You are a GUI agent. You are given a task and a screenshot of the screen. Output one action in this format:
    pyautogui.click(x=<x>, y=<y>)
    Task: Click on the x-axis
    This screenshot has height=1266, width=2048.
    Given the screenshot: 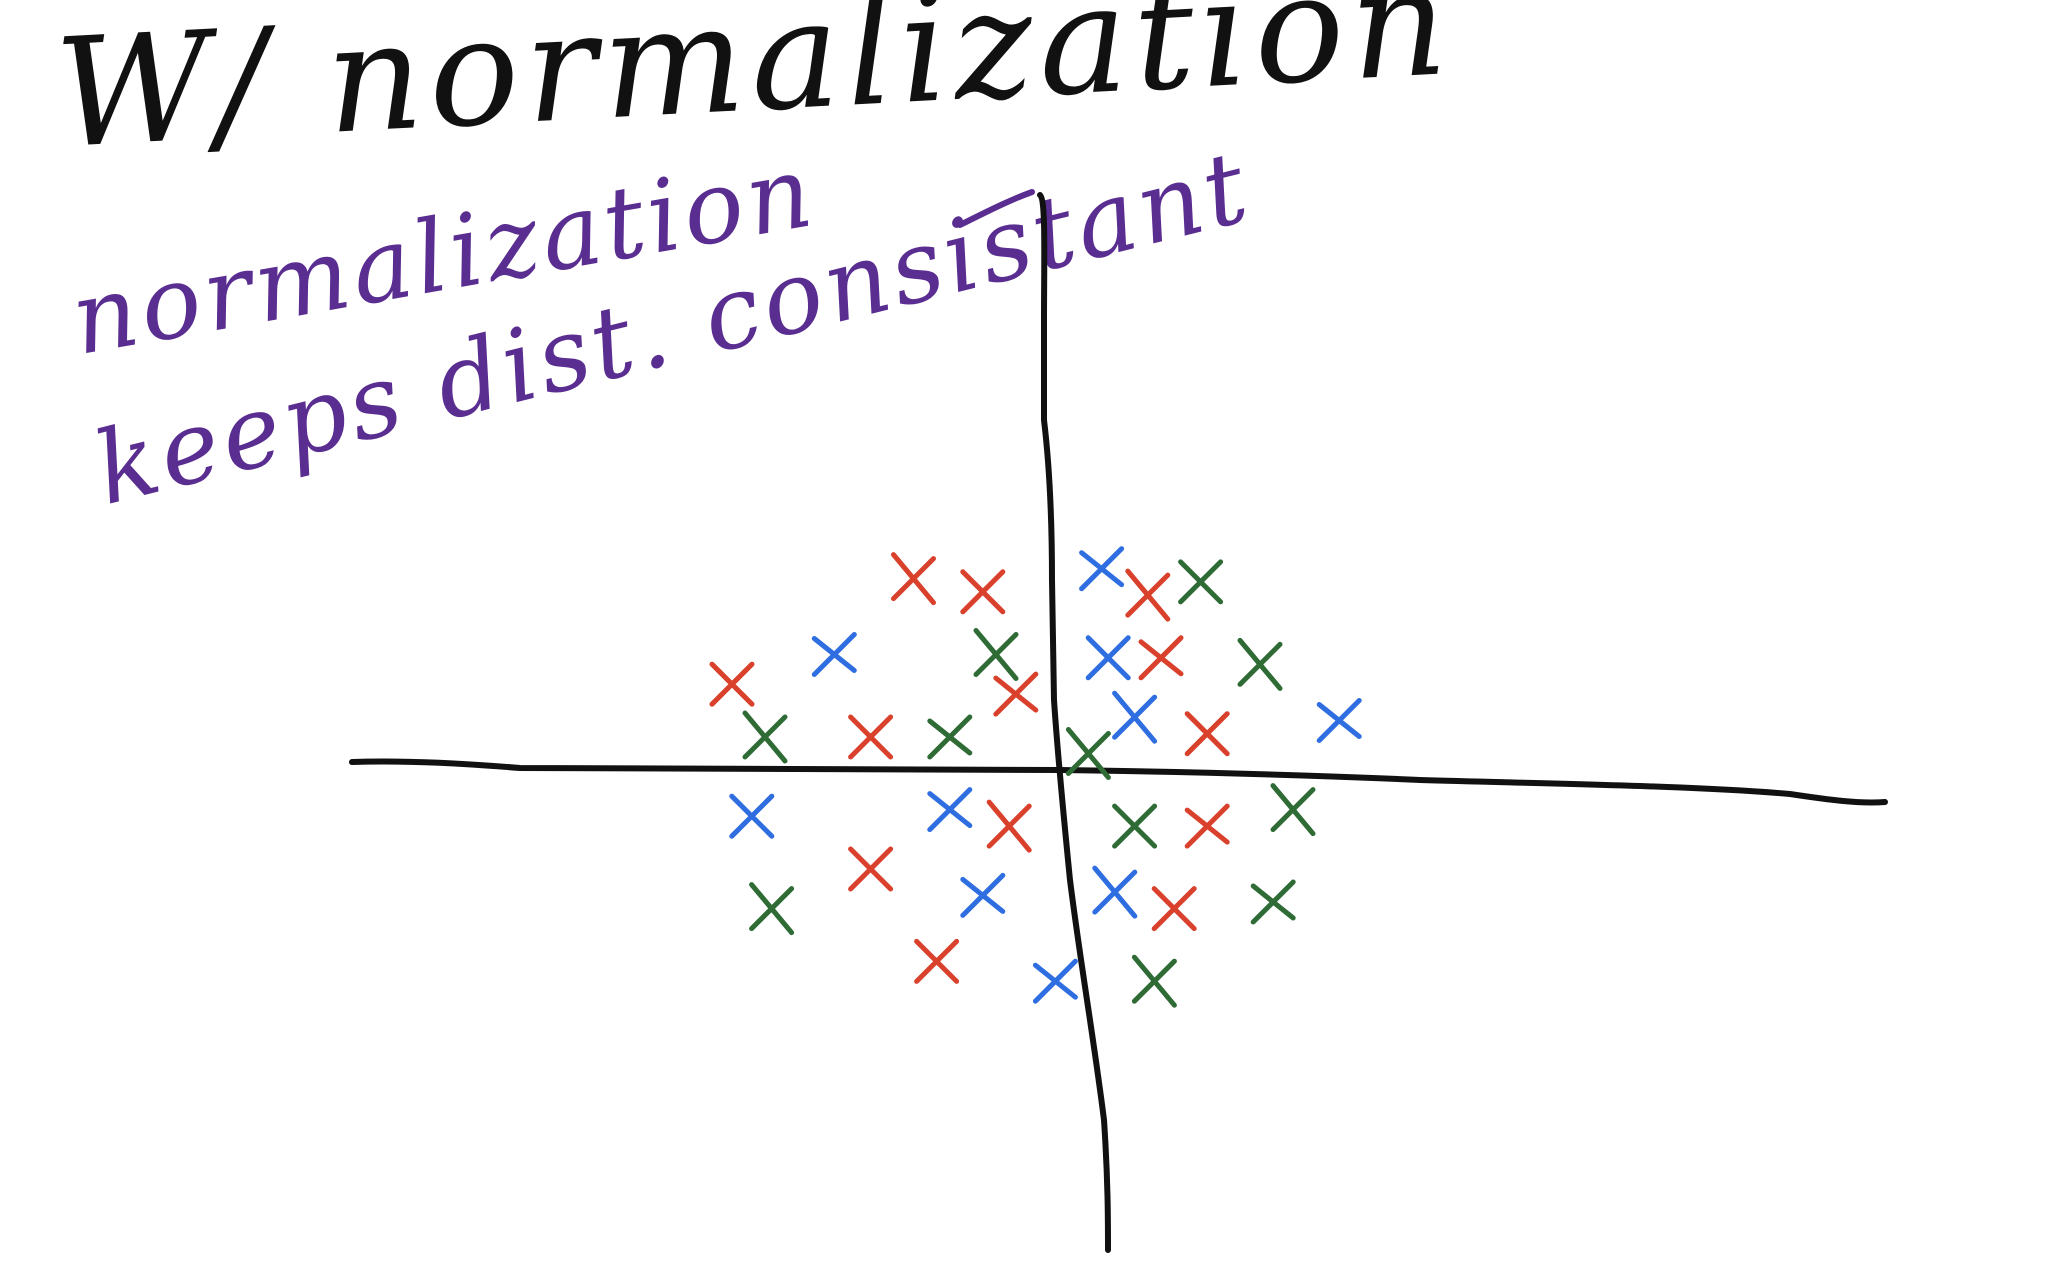 What is the action you would take?
    pyautogui.click(x=1118, y=782)
    